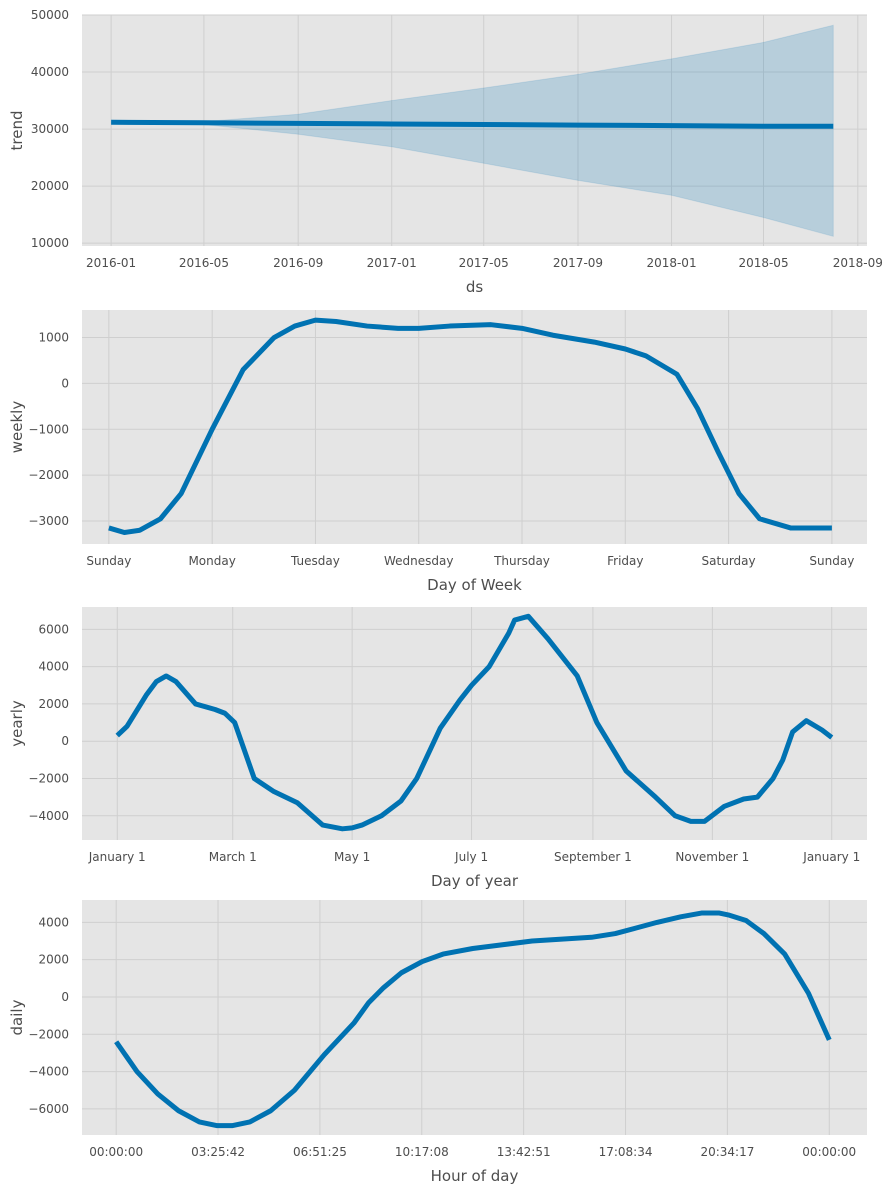  I want to click on x-tick-label: May 1, so click(352, 857).